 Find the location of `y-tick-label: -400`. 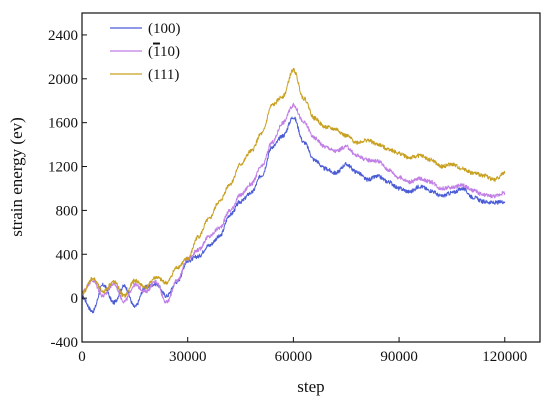

y-tick-label: -400 is located at coordinates (65, 343).